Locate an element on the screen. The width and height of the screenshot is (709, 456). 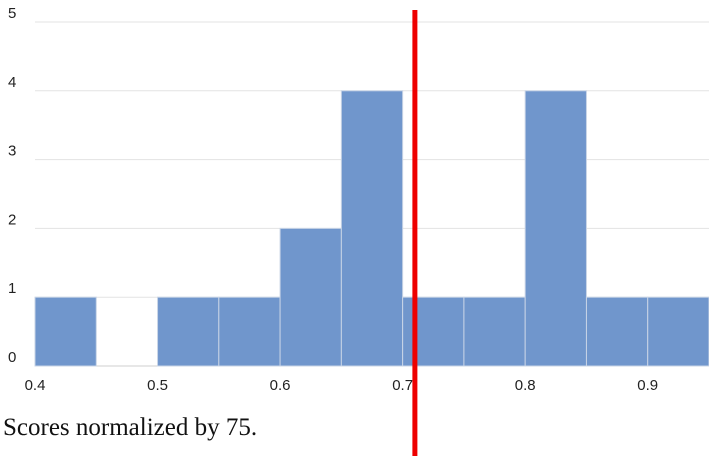
y-tick-label: 2 is located at coordinates (12, 219).